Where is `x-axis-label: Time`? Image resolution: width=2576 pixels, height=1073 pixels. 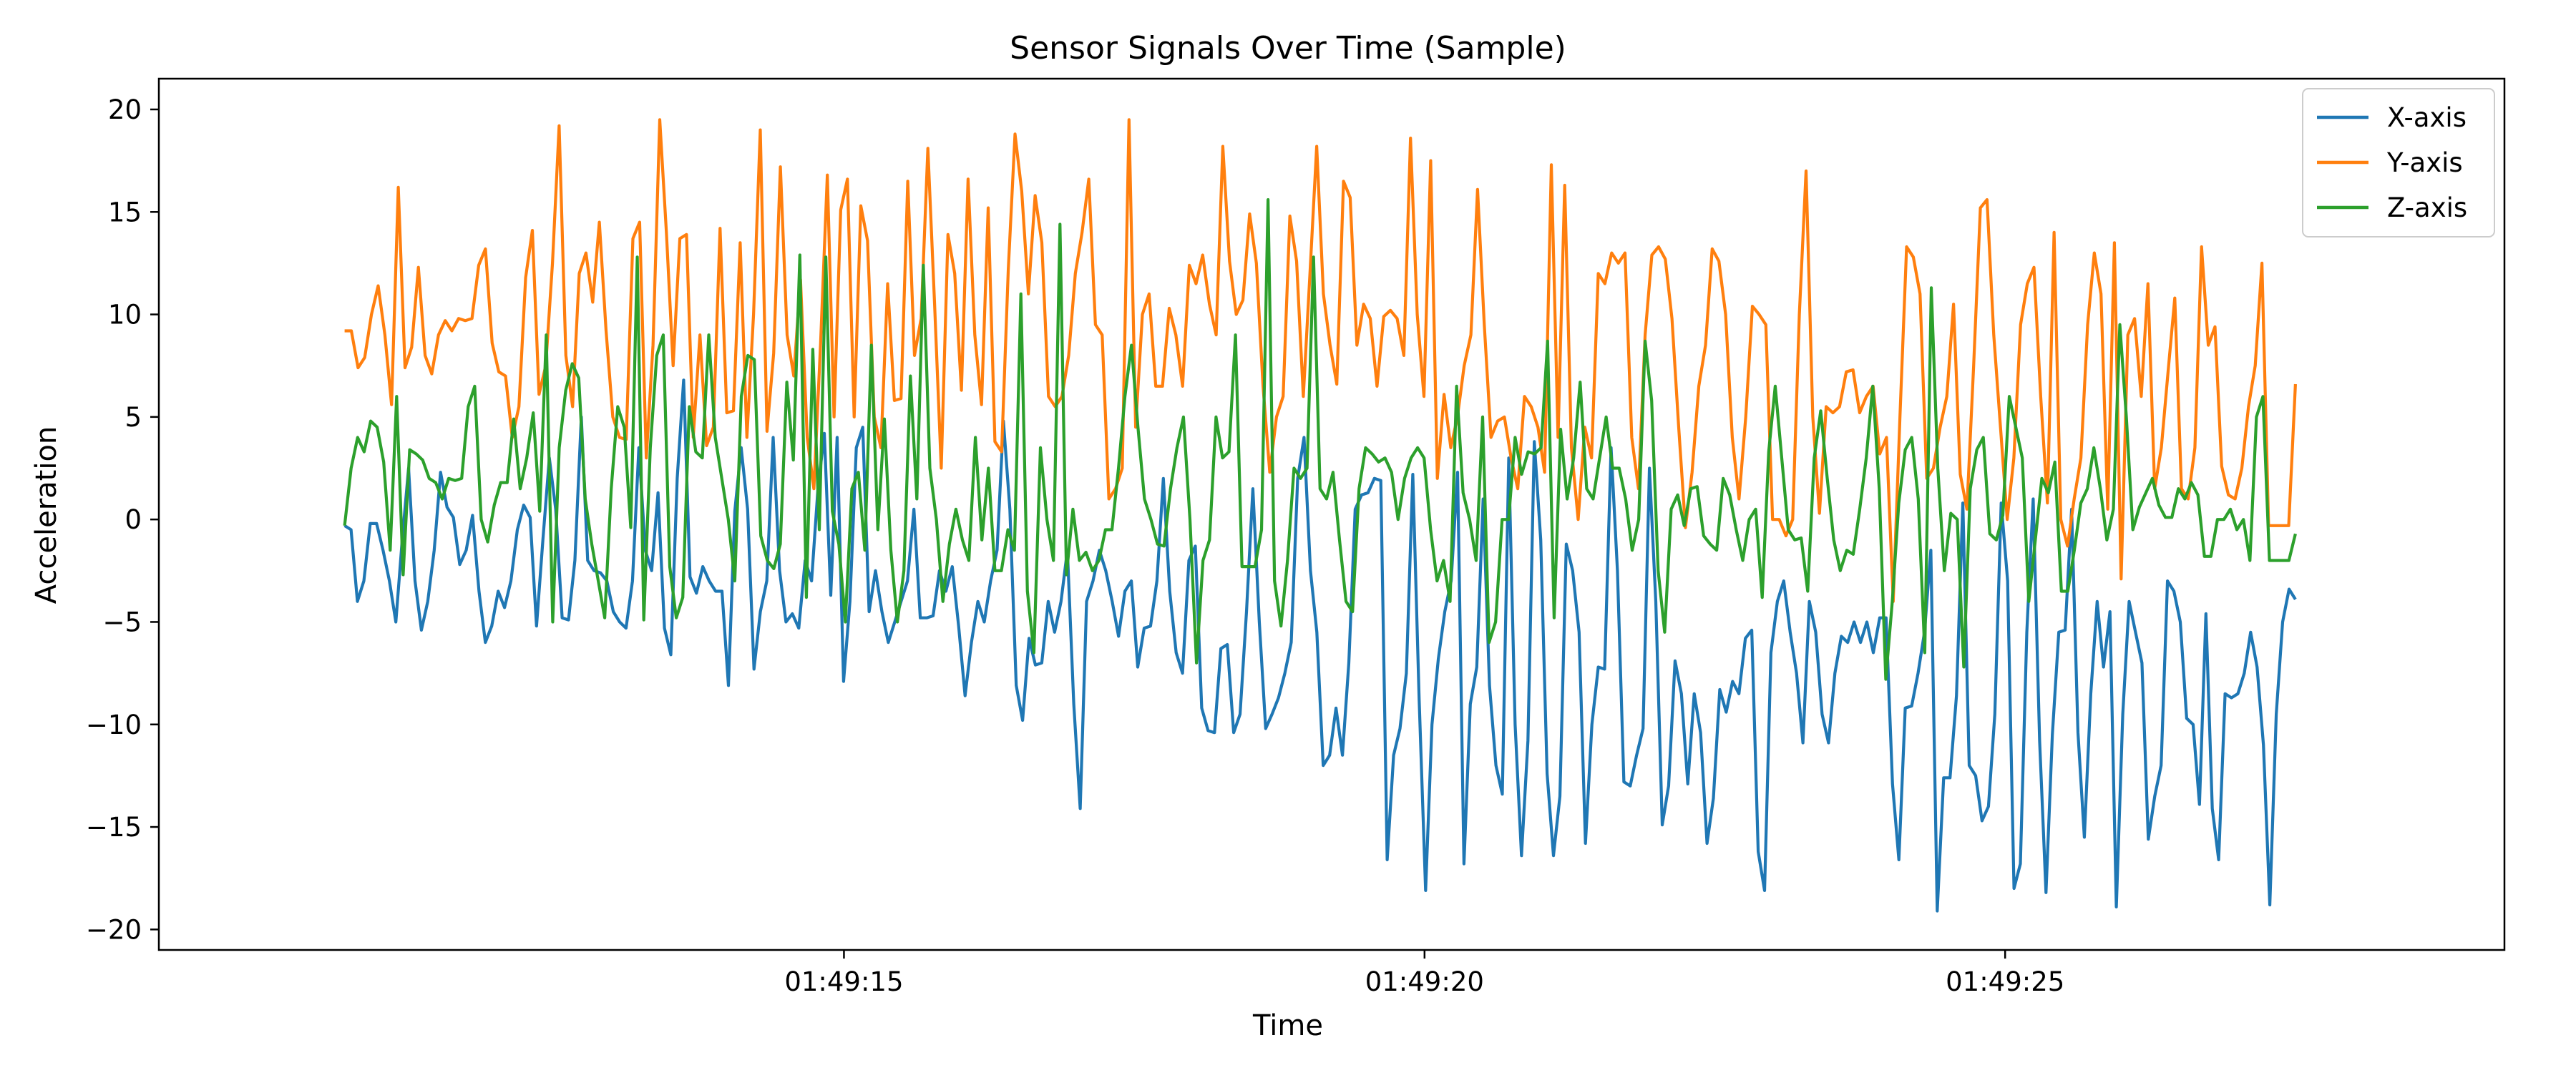
x-axis-label: Time is located at coordinates (1287, 1025).